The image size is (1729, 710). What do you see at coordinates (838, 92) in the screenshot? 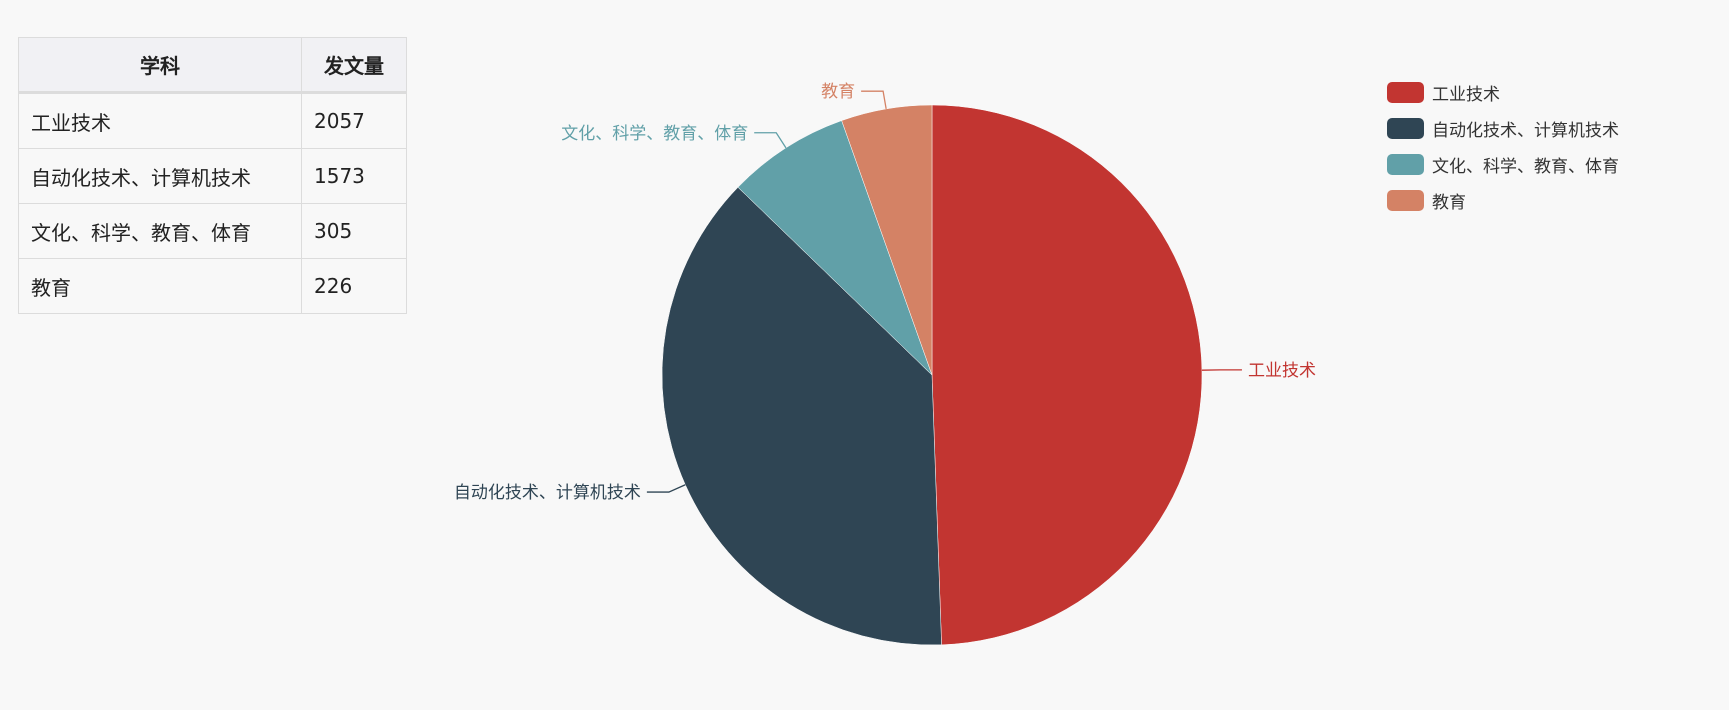
I see `slice-label: 教育` at bounding box center [838, 92].